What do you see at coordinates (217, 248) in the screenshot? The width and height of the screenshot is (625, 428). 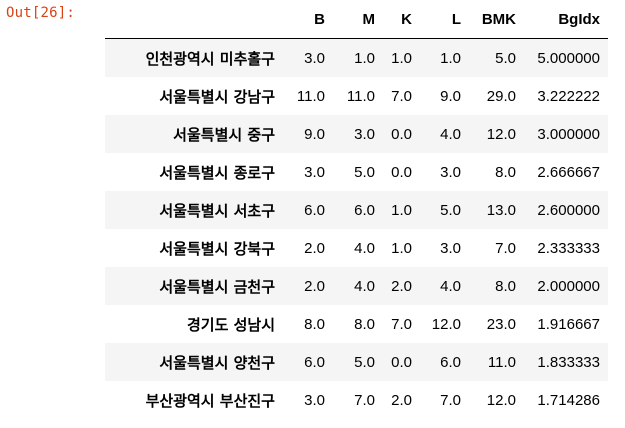 I see `row-index-label: 서울특별시 강북구` at bounding box center [217, 248].